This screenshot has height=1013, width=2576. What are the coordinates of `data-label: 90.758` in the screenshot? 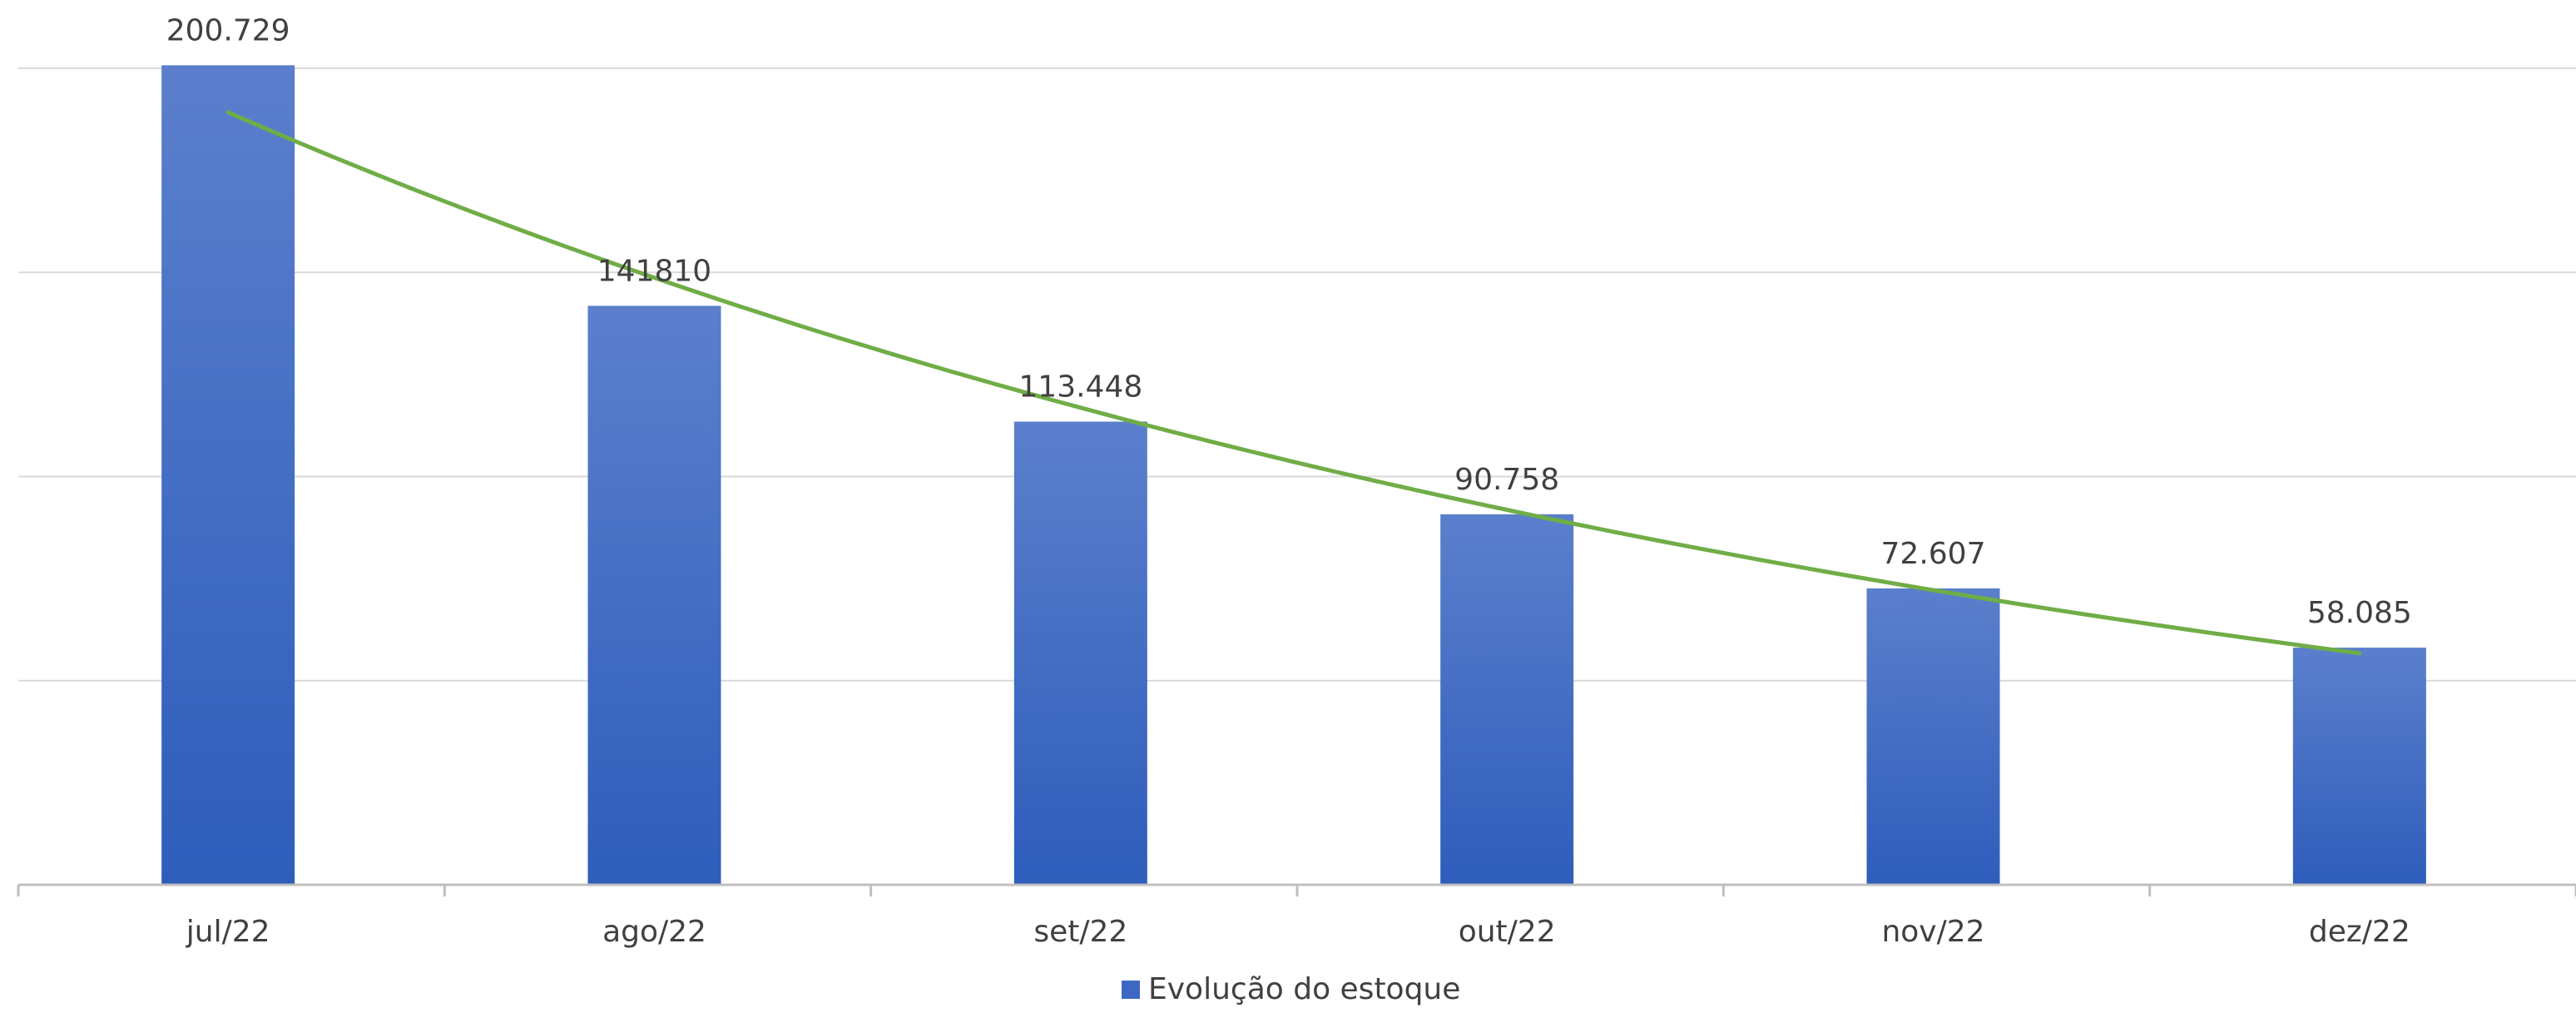 It's located at (1507, 480).